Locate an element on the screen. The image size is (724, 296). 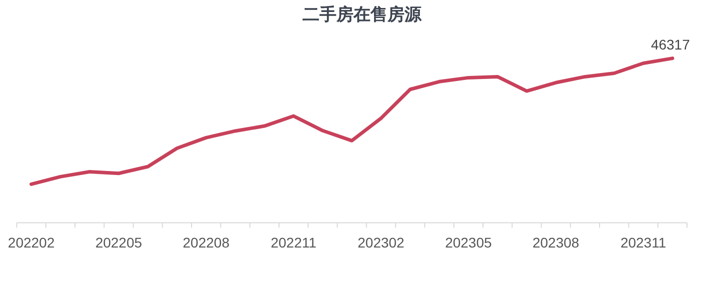
x-tick-label: 202311 is located at coordinates (643, 242).